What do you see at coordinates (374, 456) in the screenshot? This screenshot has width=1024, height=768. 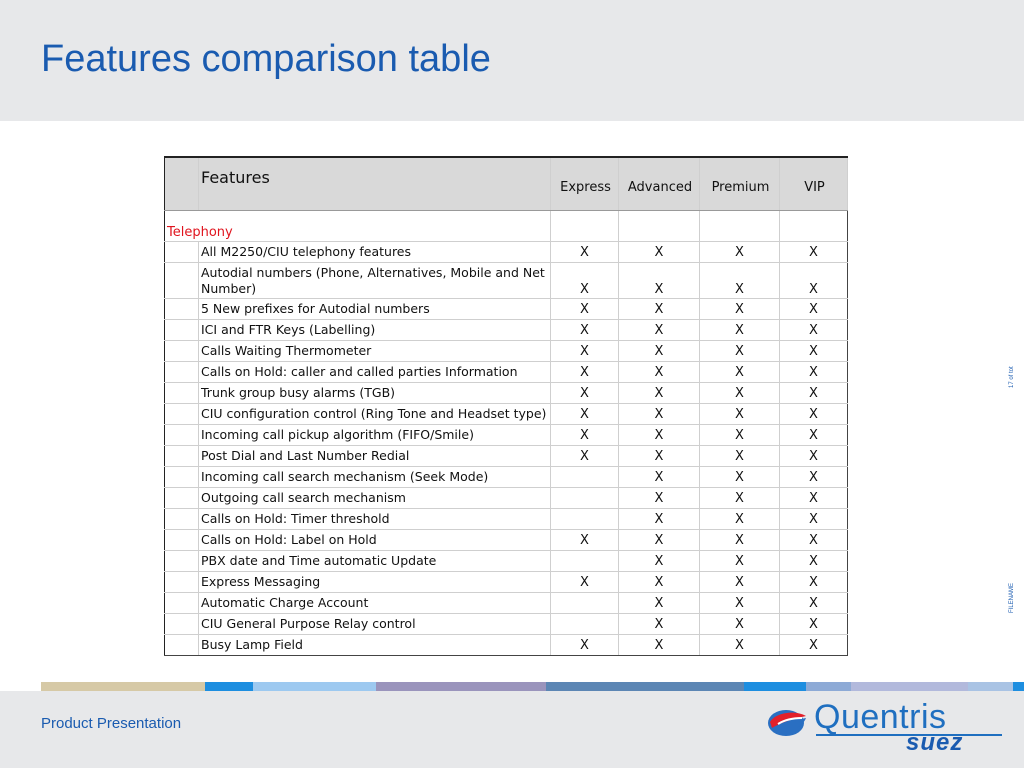 I see `feature-label: Post Dial and Last Number Redial` at bounding box center [374, 456].